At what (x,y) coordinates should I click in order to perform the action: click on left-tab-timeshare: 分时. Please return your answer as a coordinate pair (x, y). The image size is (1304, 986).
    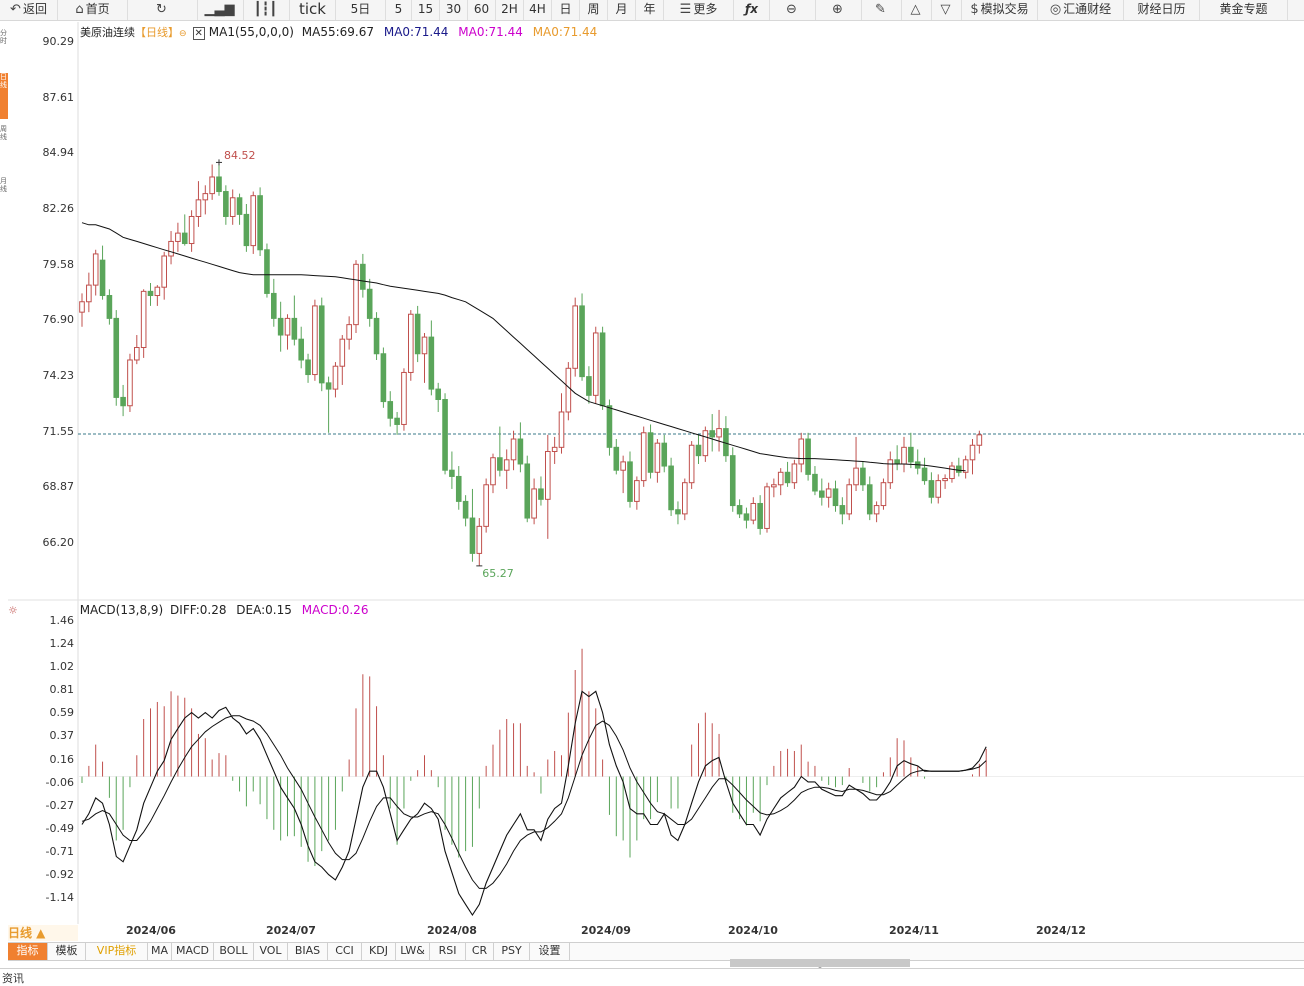
    Looking at the image, I should click on (3, 37).